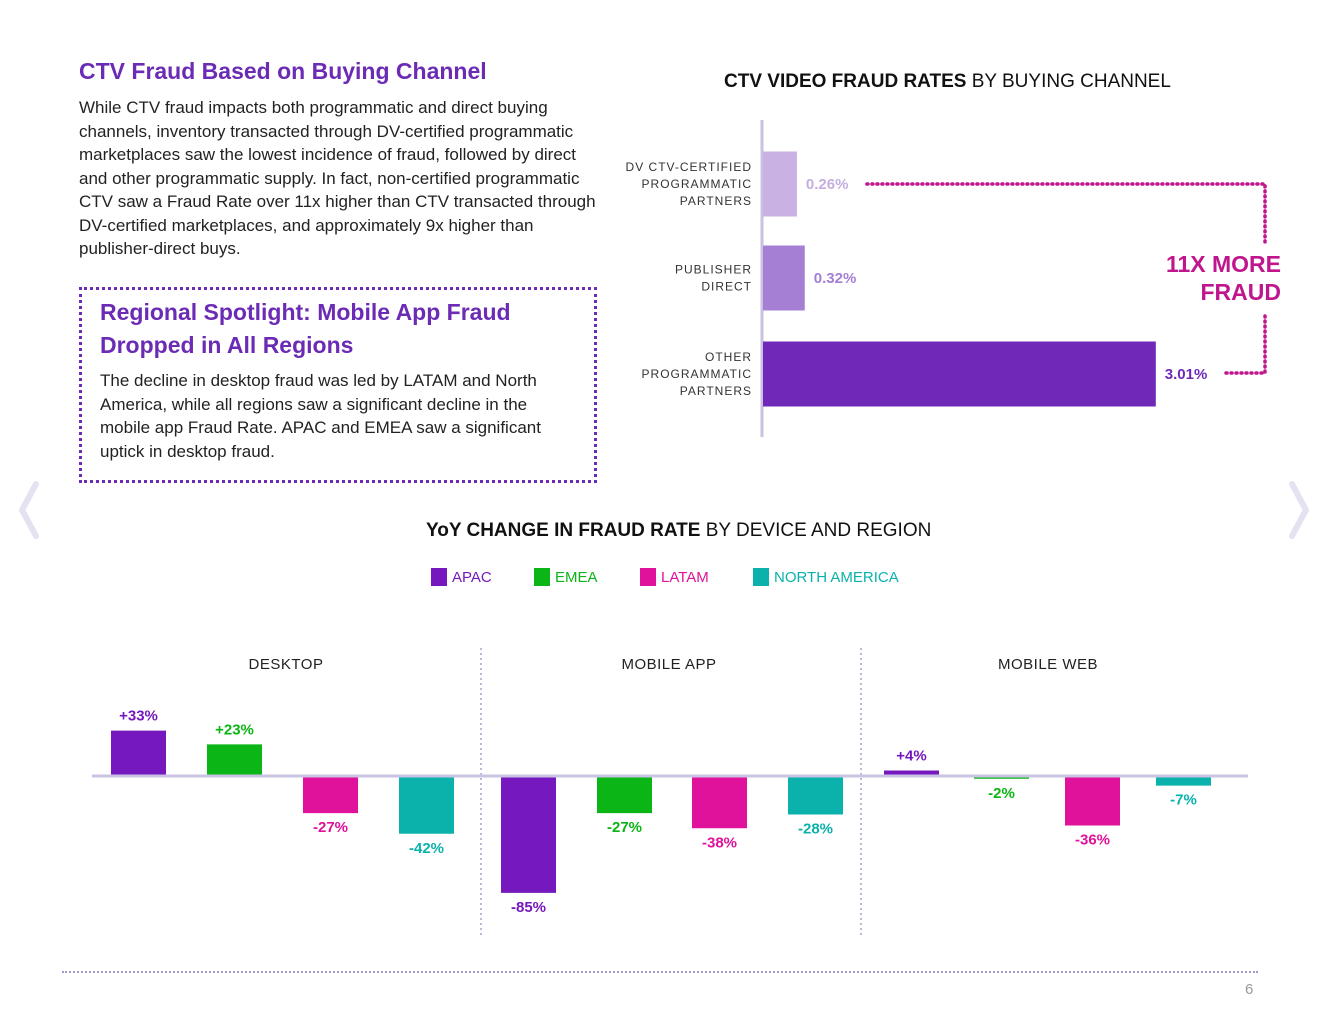 This screenshot has height=1020, width=1320. Describe the element at coordinates (563, 530) in the screenshot. I see `yoy-title-bold: YoY CHANGE IN FRAUD RATE` at that location.